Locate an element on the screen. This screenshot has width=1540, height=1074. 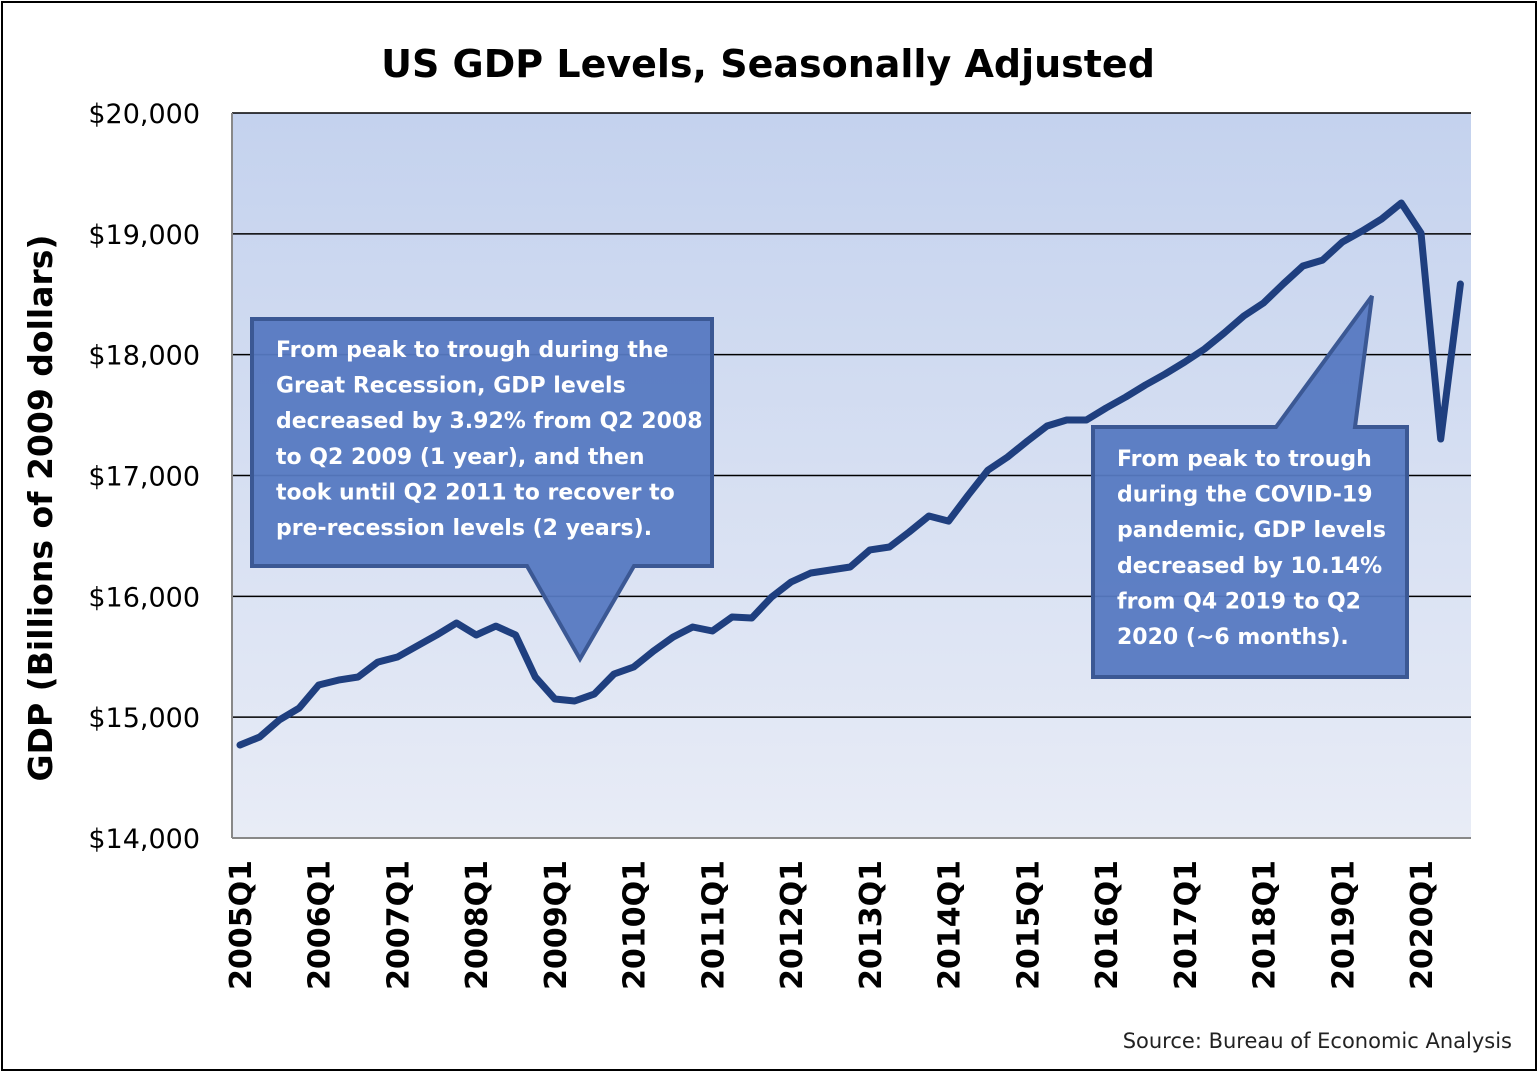
x-tick-label: 2010Q1 is located at coordinates (635, 925).